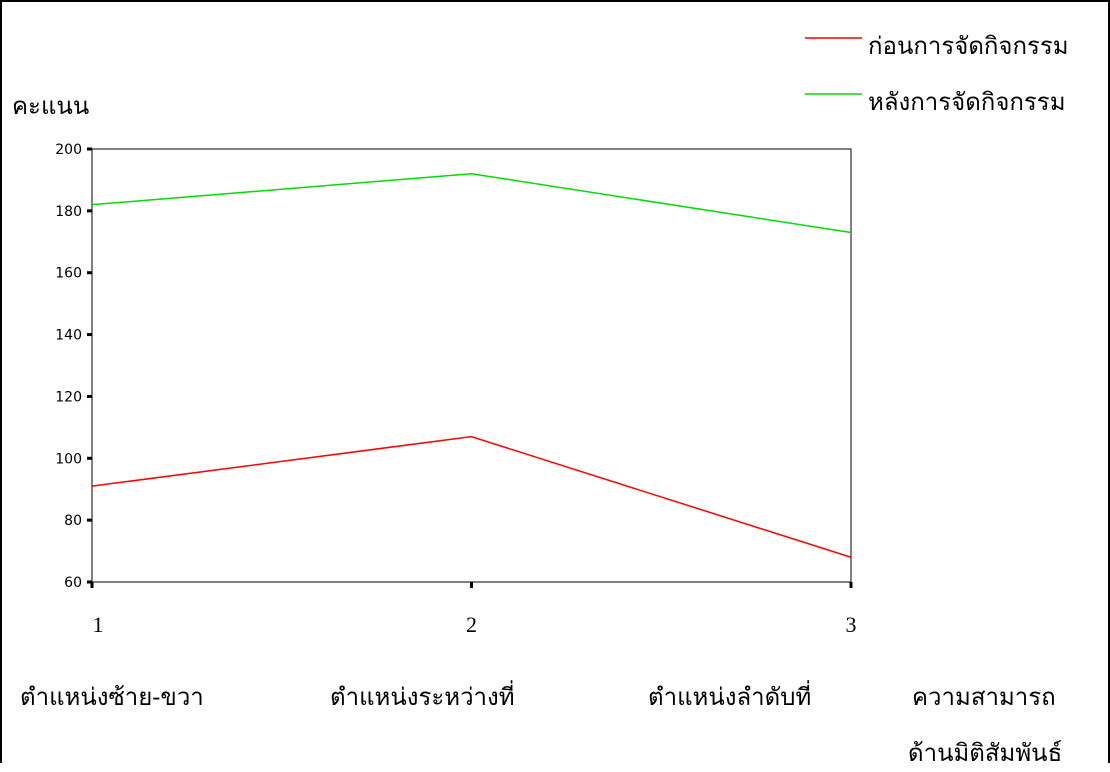 This screenshot has width=1110, height=772. What do you see at coordinates (73, 583) in the screenshot?
I see `y-tick-label: 60` at bounding box center [73, 583].